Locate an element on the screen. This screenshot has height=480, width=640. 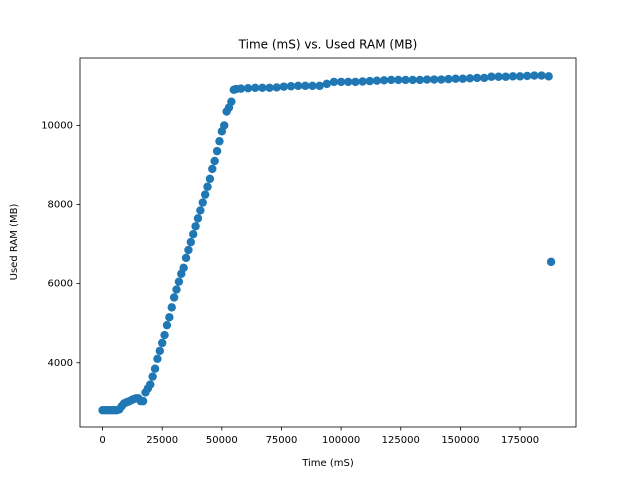
x-tick-label: 100000 is located at coordinates (341, 440).